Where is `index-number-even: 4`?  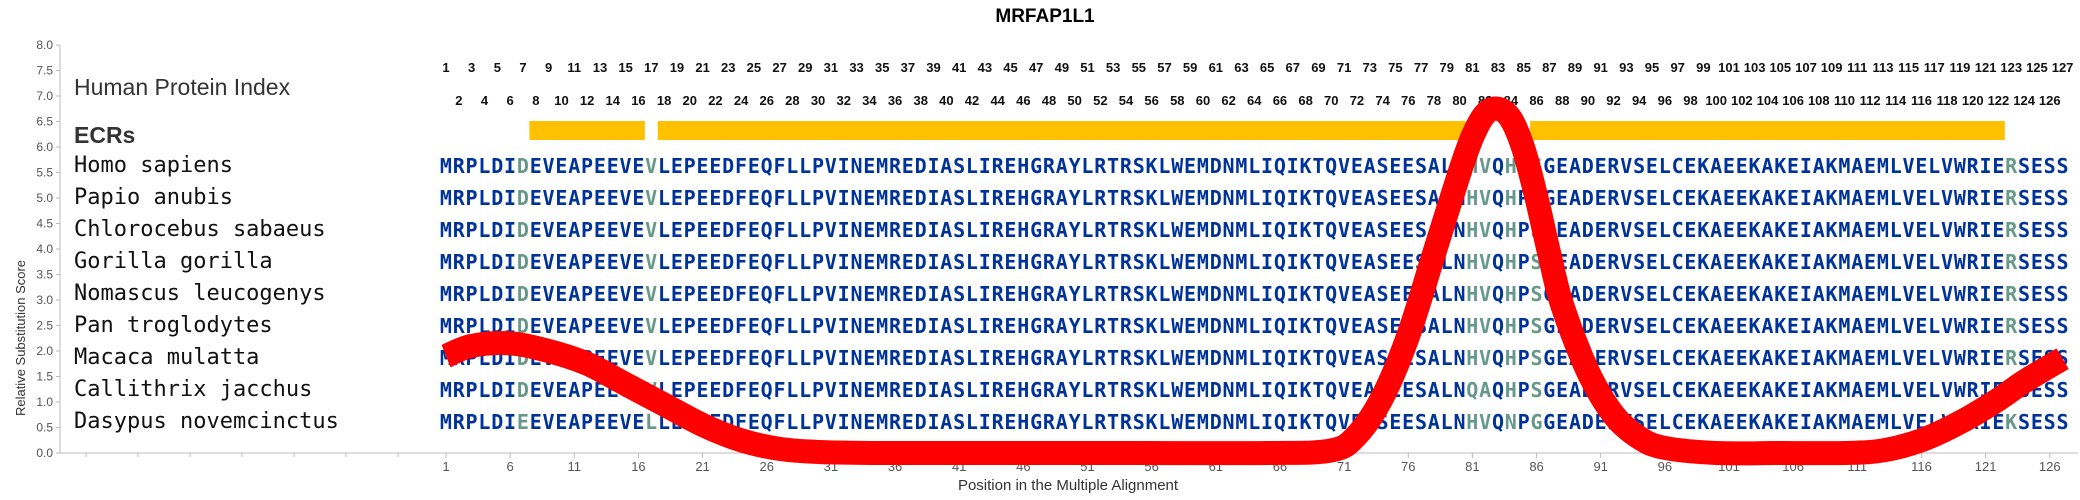 index-number-even: 4 is located at coordinates (485, 100).